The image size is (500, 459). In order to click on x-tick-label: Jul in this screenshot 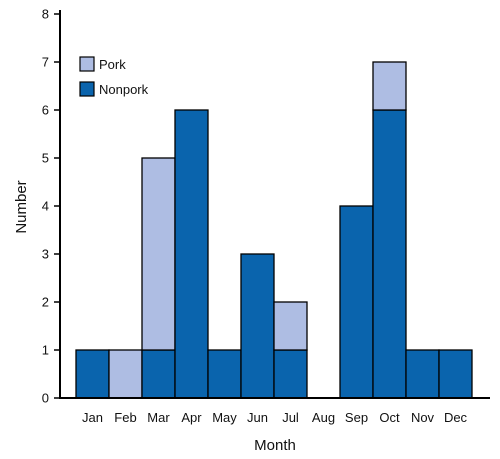, I will do `click(290, 417)`.